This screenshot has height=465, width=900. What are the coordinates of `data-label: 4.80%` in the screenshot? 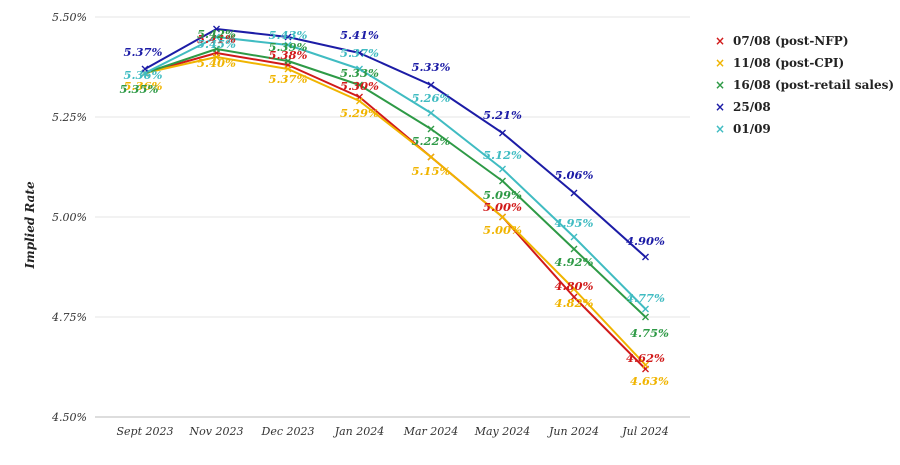 It's located at (574, 286).